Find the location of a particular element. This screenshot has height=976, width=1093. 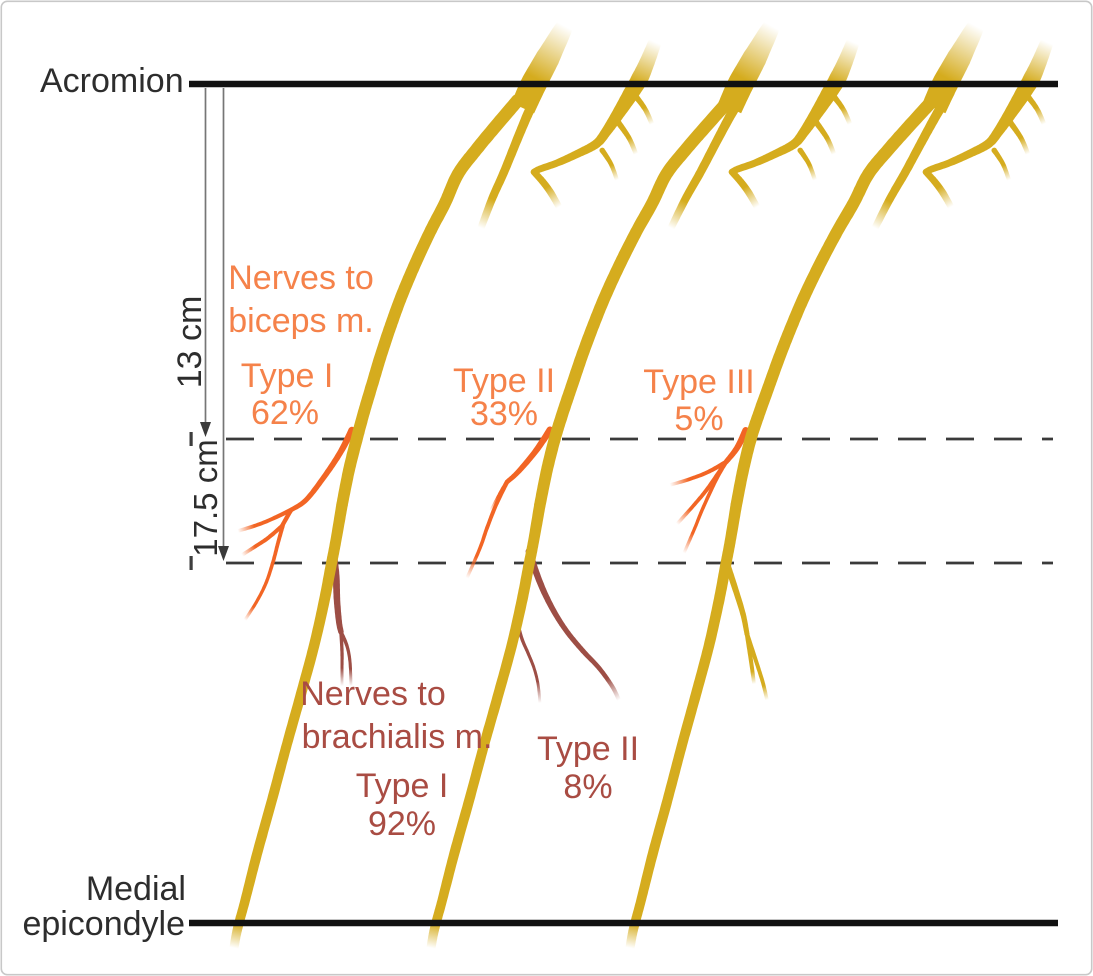

svg-text: 92% is located at coordinates (402, 824).